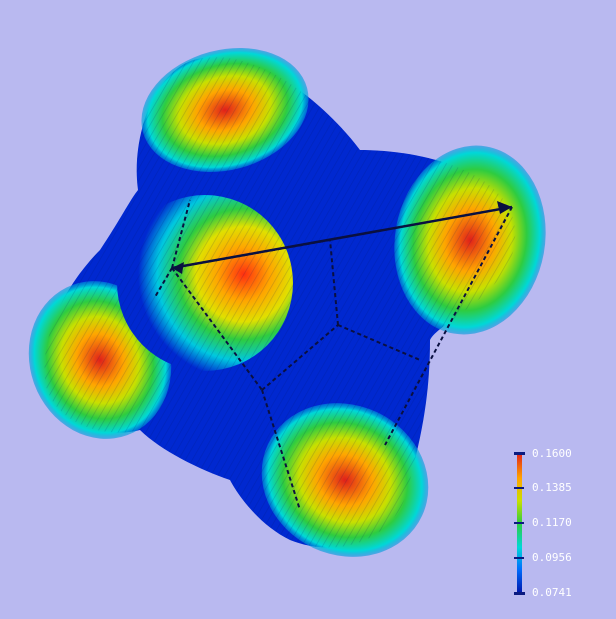 The image size is (616, 619). What do you see at coordinates (552, 557) in the screenshot?
I see `scale-label-4: 0.0956` at bounding box center [552, 557].